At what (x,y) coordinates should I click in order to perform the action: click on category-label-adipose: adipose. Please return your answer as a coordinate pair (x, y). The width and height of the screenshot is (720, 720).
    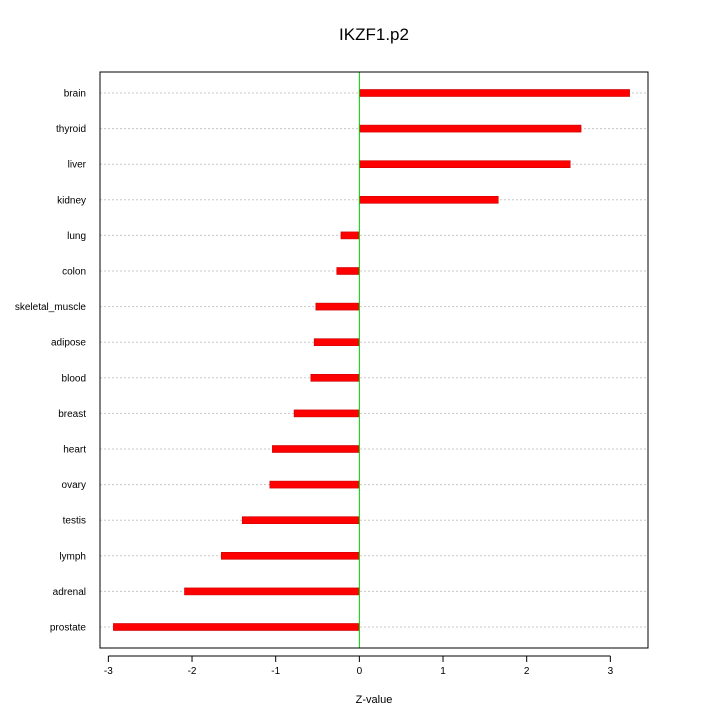
    Looking at the image, I should click on (68, 343).